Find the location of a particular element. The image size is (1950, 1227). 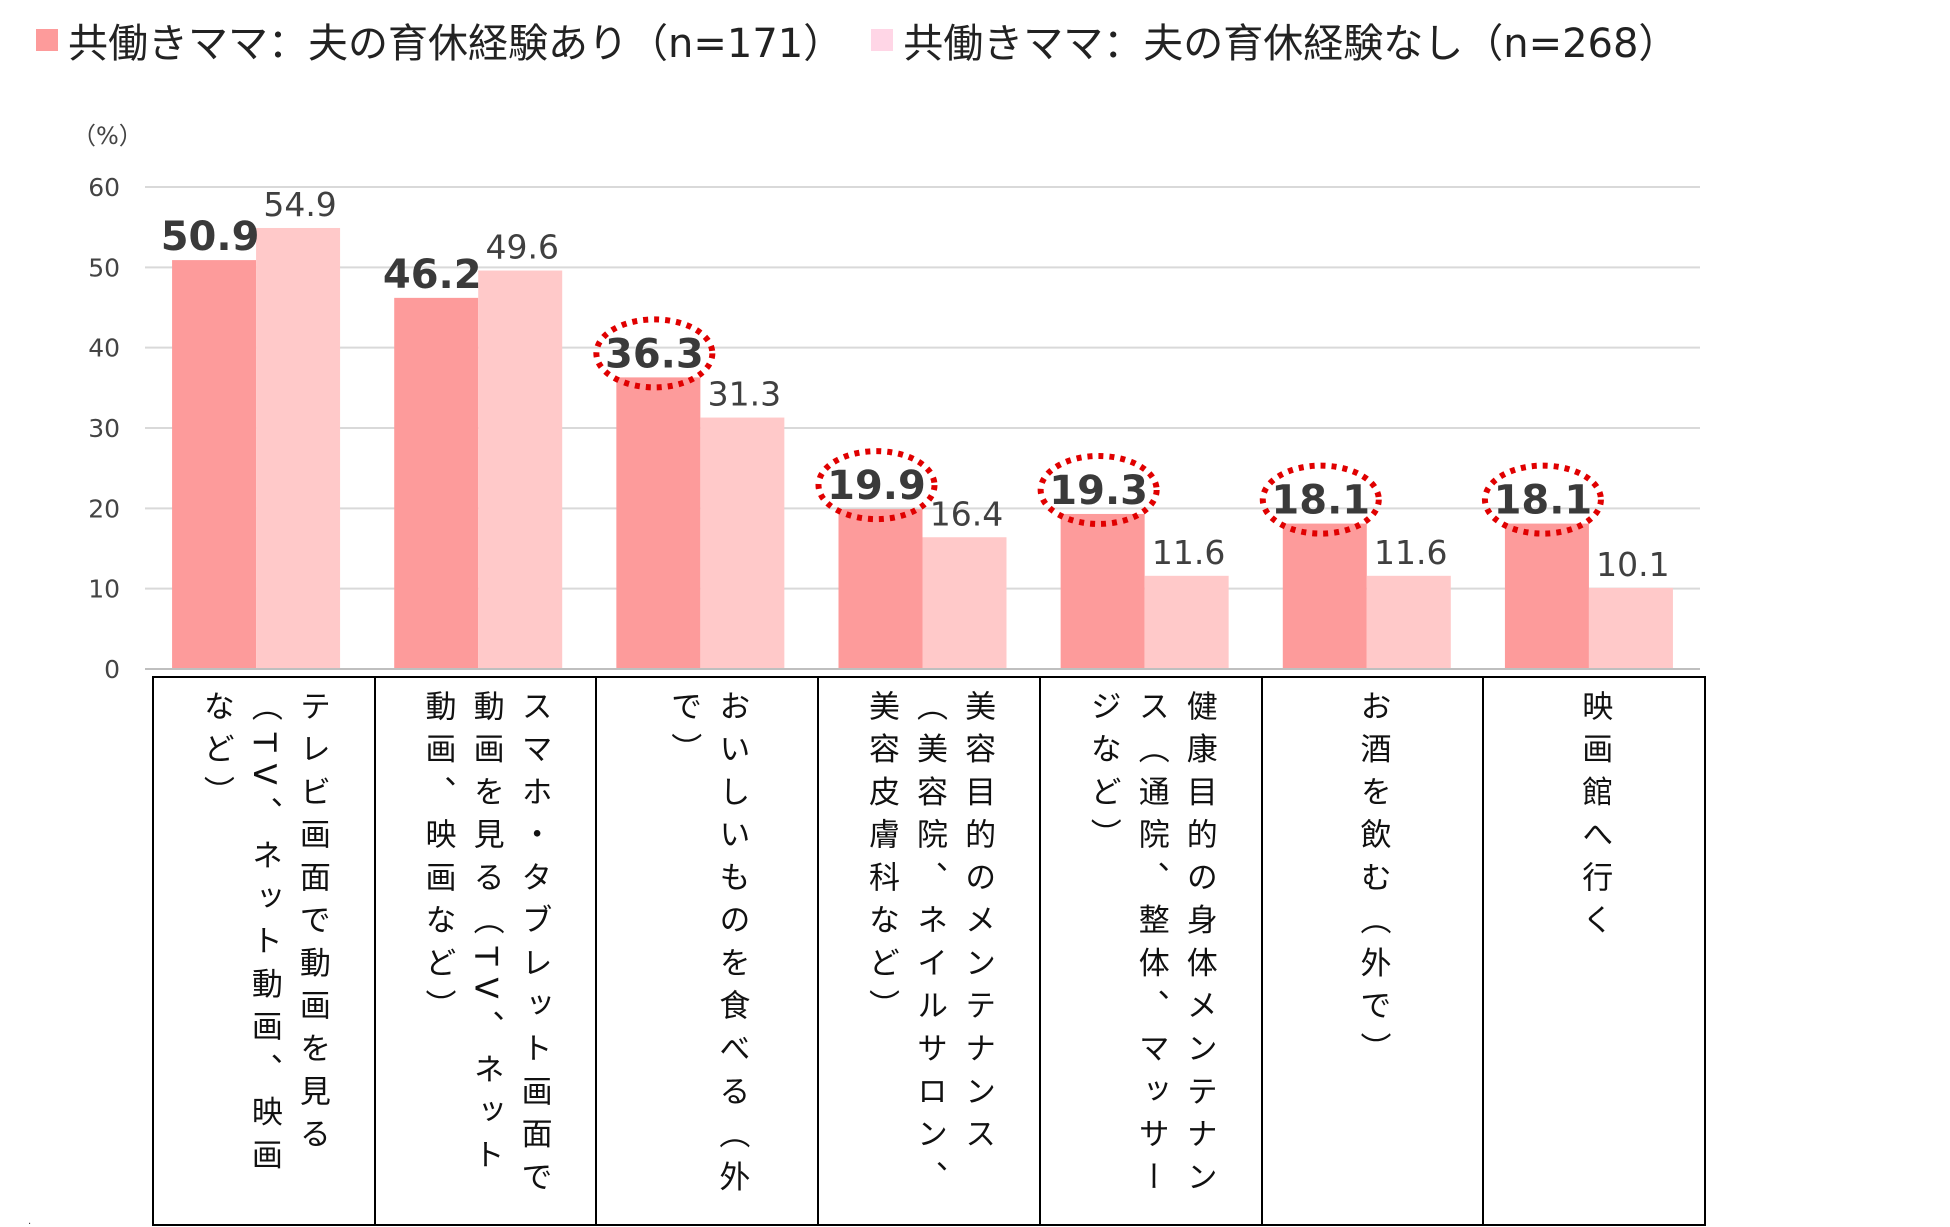

legend-swatch-with-leave is located at coordinates (47, 40).